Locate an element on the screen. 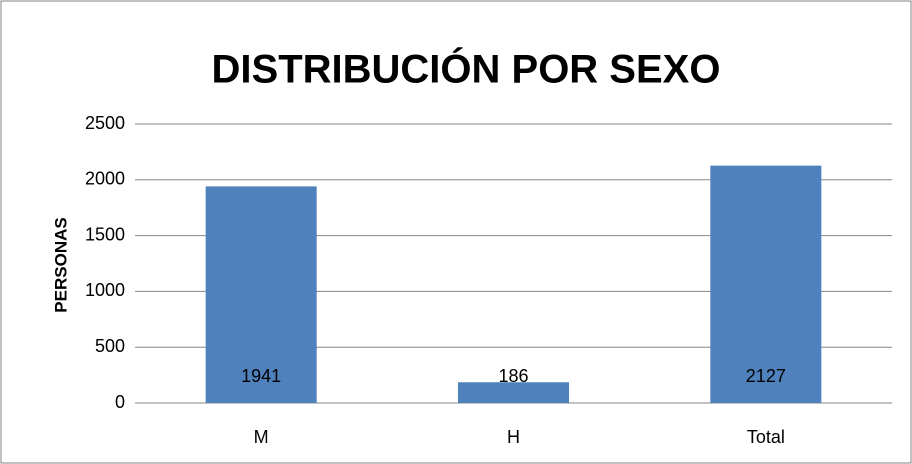 This screenshot has width=912, height=464. data-label: 186 is located at coordinates (513, 376).